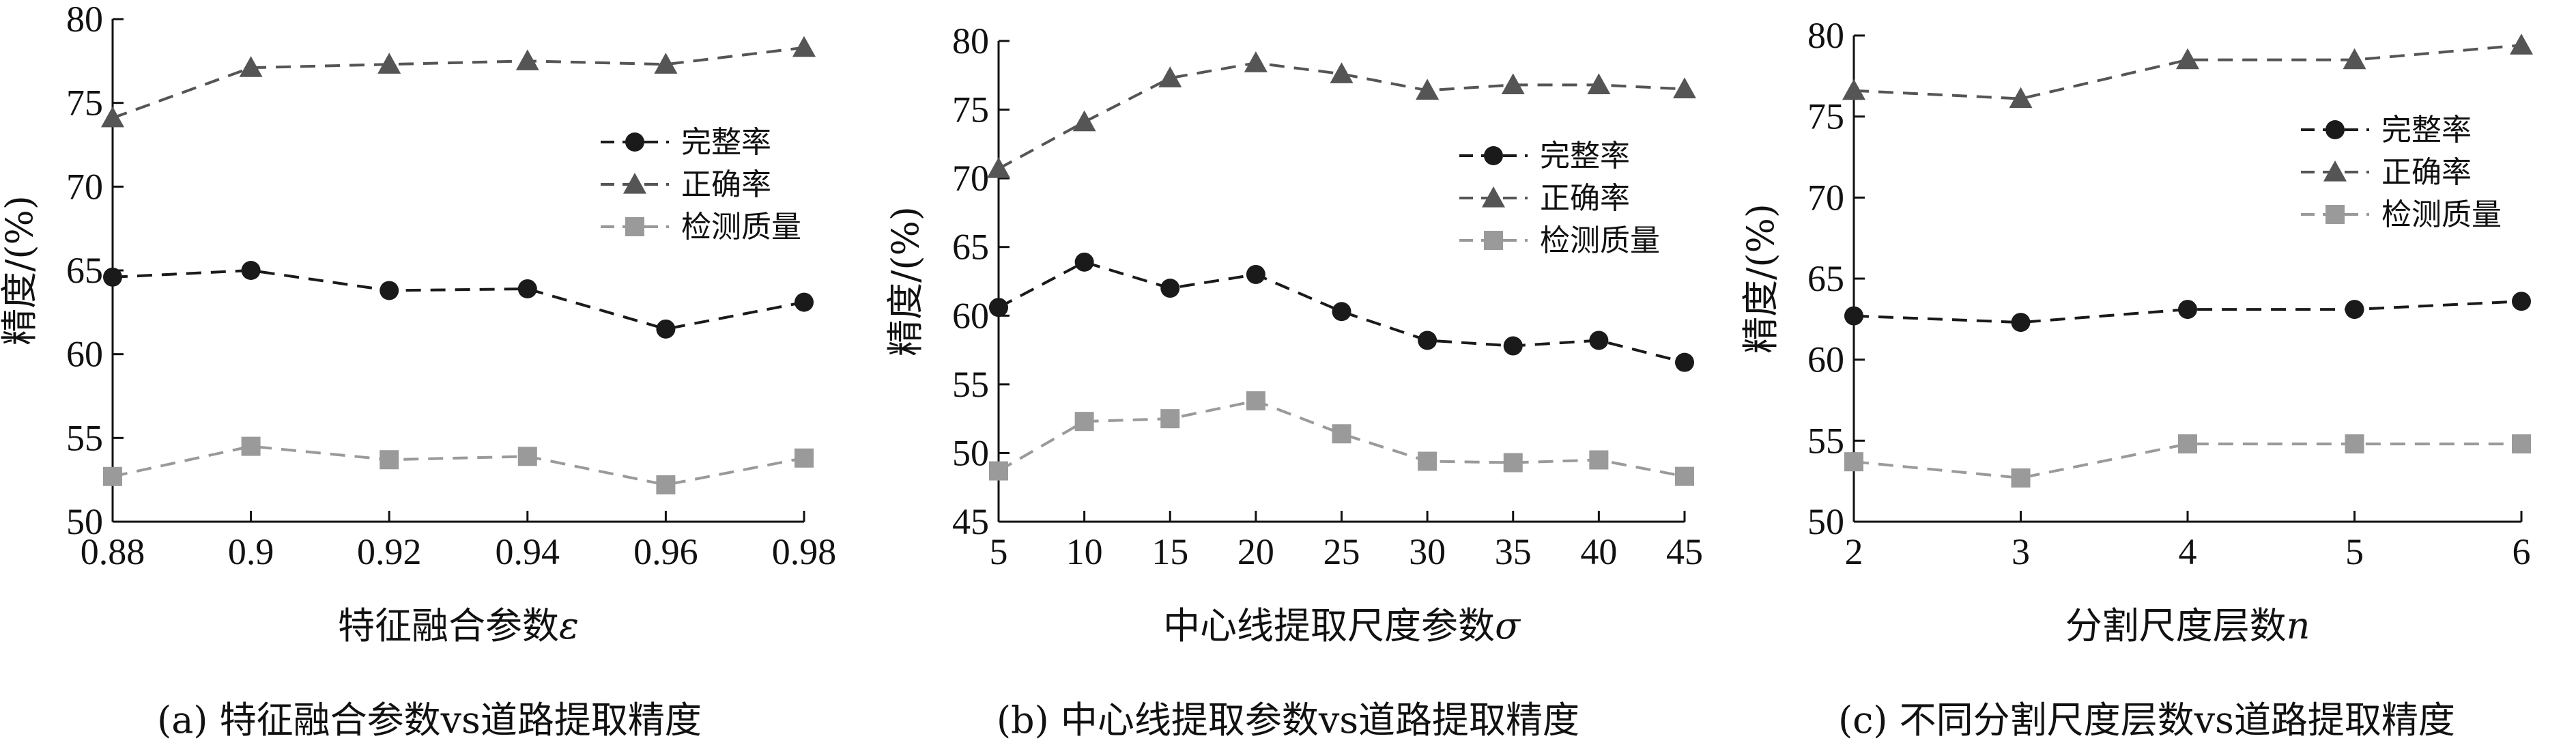 The image size is (2576, 745). Describe the element at coordinates (389, 551) in the screenshot. I see `x-tick-label: 0.92` at that location.